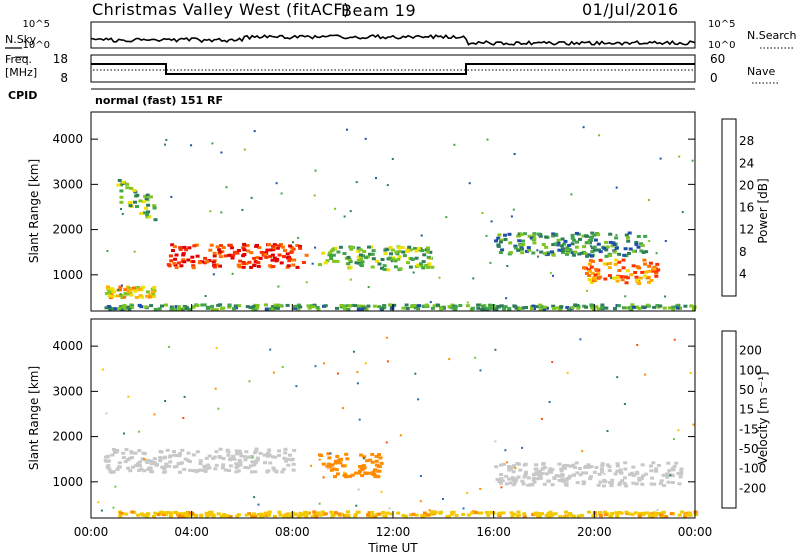 The image size is (800, 554). I want to click on freq-tick-high: 18, so click(60, 59).